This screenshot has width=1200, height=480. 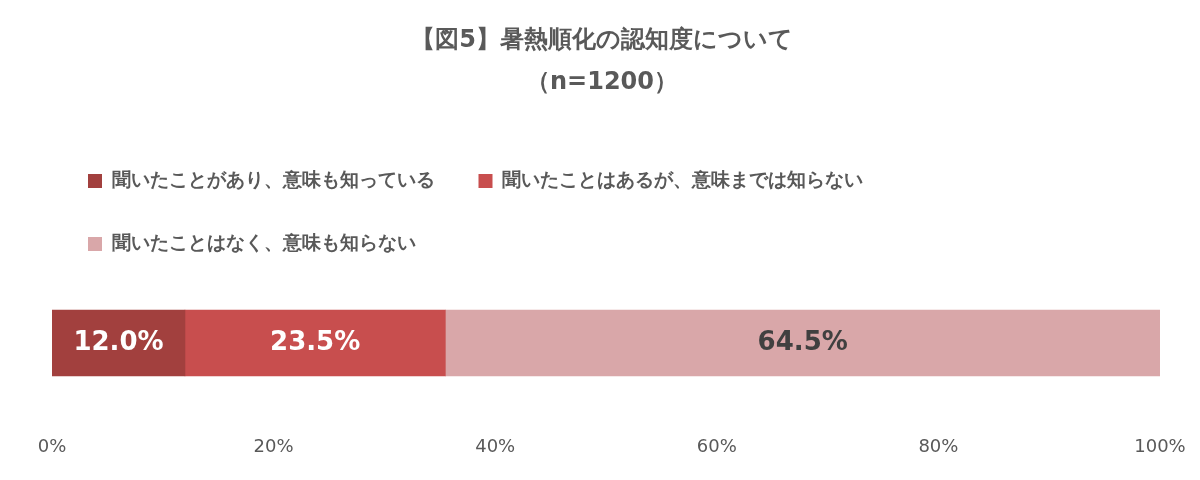 What do you see at coordinates (802, 340) in the screenshot?
I see `data-label: 64.5%` at bounding box center [802, 340].